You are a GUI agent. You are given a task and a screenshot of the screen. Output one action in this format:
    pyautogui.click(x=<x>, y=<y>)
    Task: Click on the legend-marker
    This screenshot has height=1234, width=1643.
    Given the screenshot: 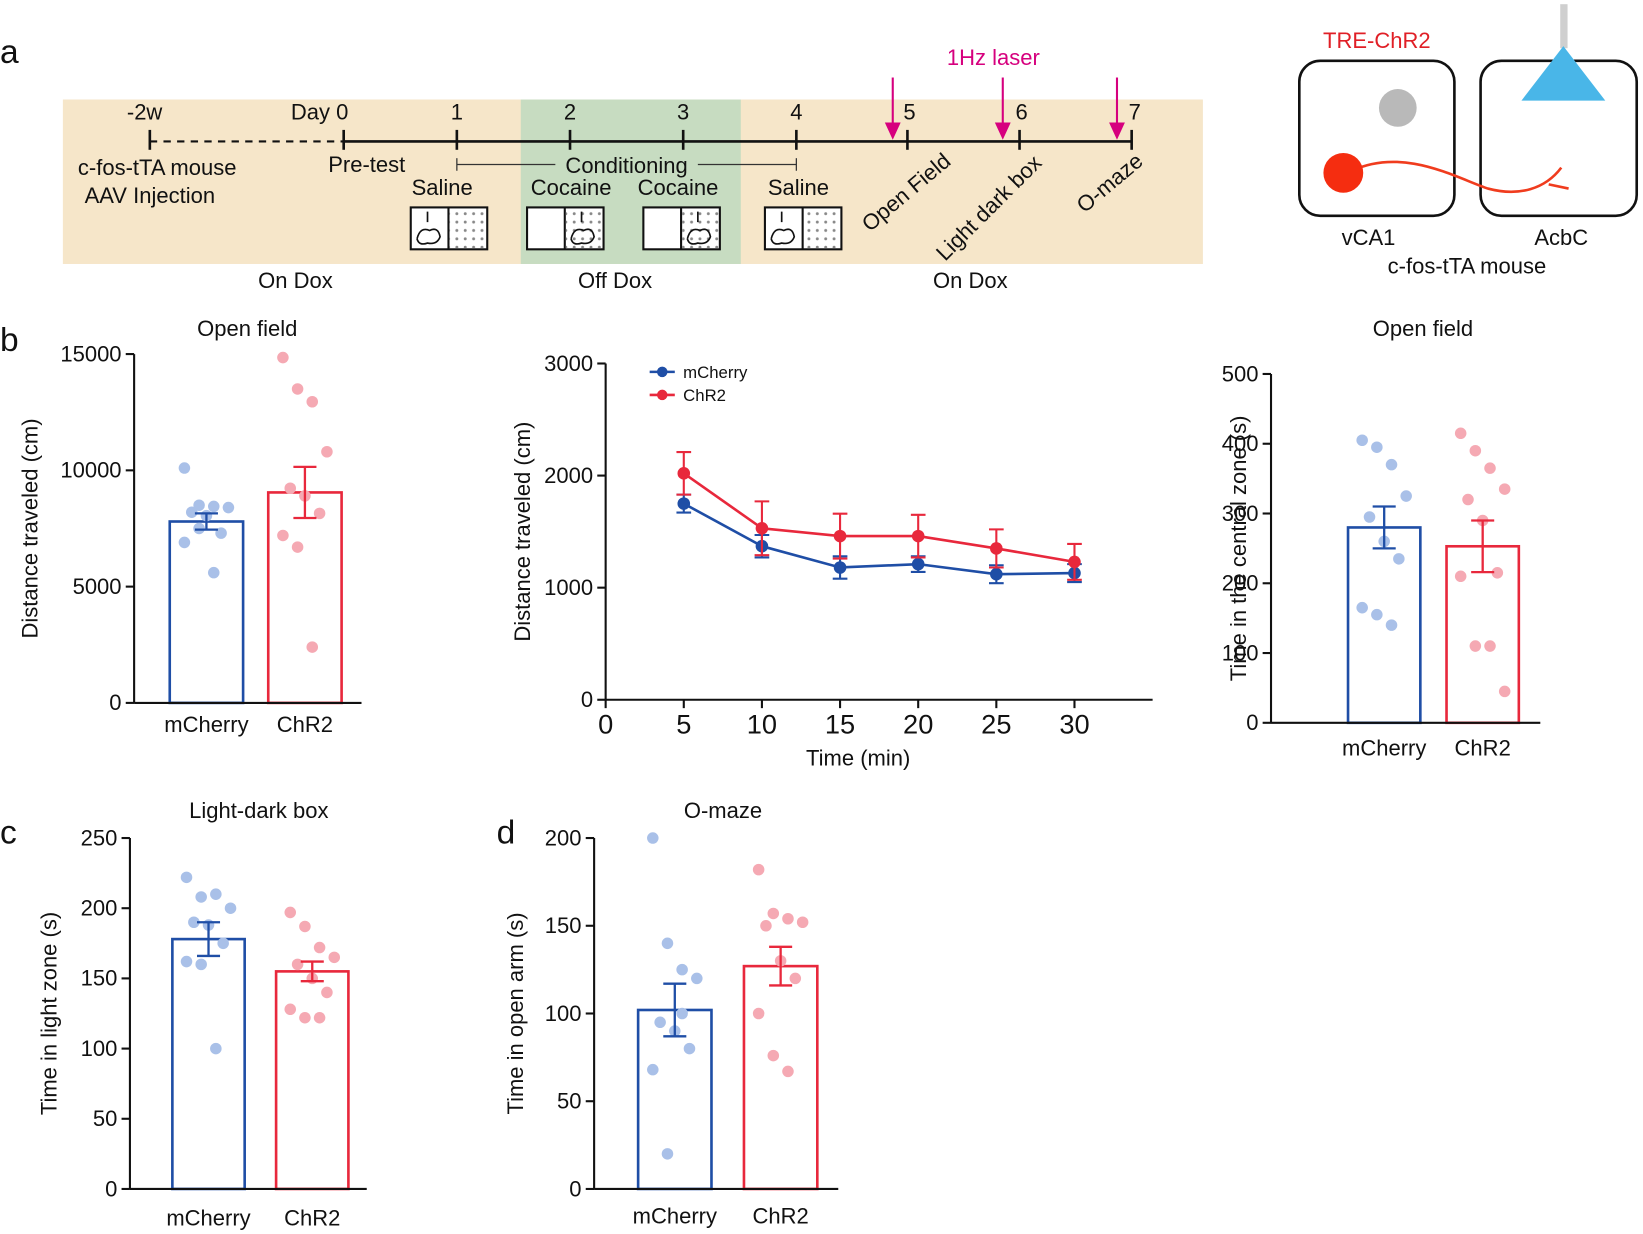 What is the action you would take?
    pyautogui.click(x=662, y=395)
    